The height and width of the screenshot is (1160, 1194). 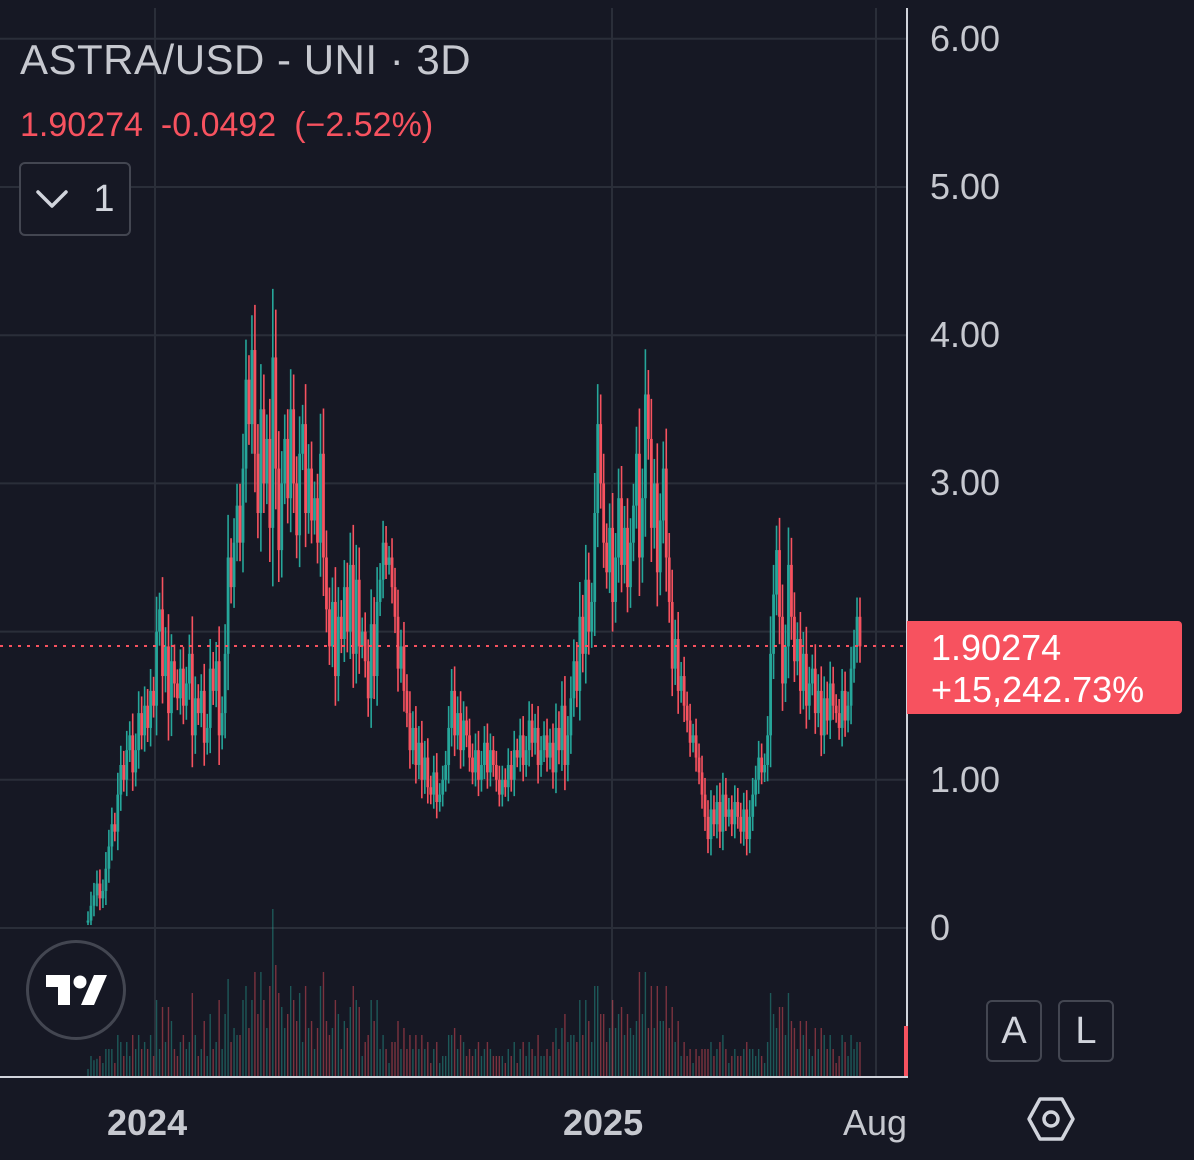 What do you see at coordinates (76, 990) in the screenshot?
I see `tradingview-logo-icon` at bounding box center [76, 990].